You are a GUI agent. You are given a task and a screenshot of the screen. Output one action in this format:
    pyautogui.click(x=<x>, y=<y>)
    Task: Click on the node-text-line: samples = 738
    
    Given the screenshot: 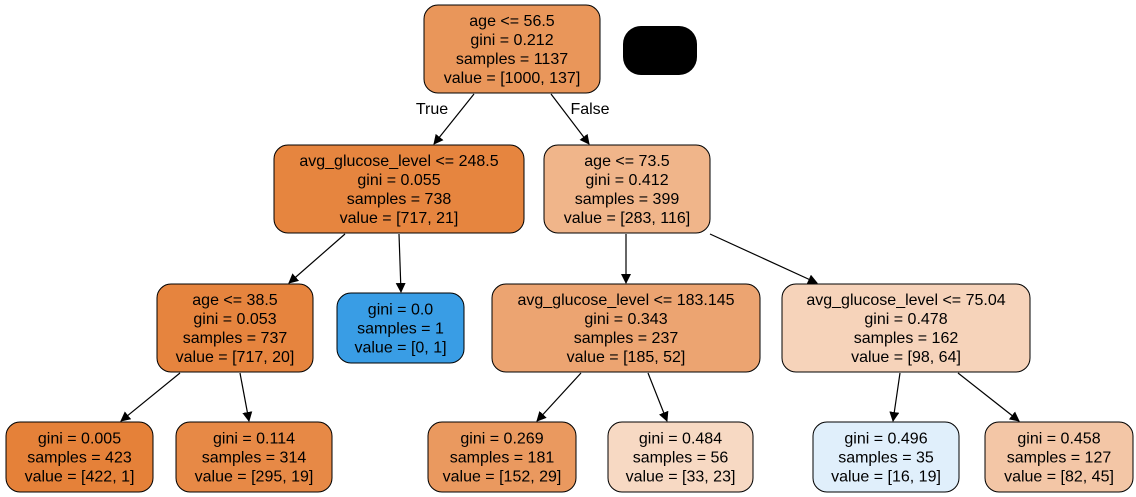 What is the action you would take?
    pyautogui.click(x=399, y=199)
    